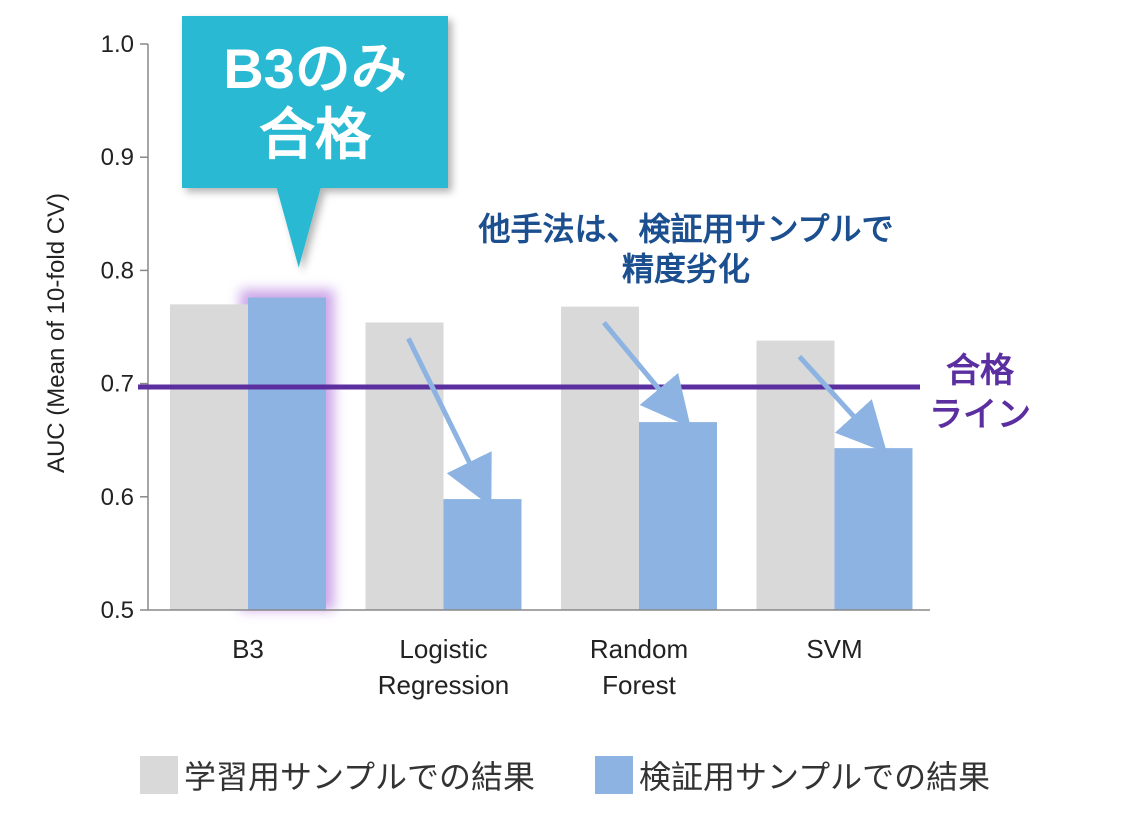 This screenshot has height=826, width=1126. I want to click on y-tick-label-0: 0.5, so click(117, 610).